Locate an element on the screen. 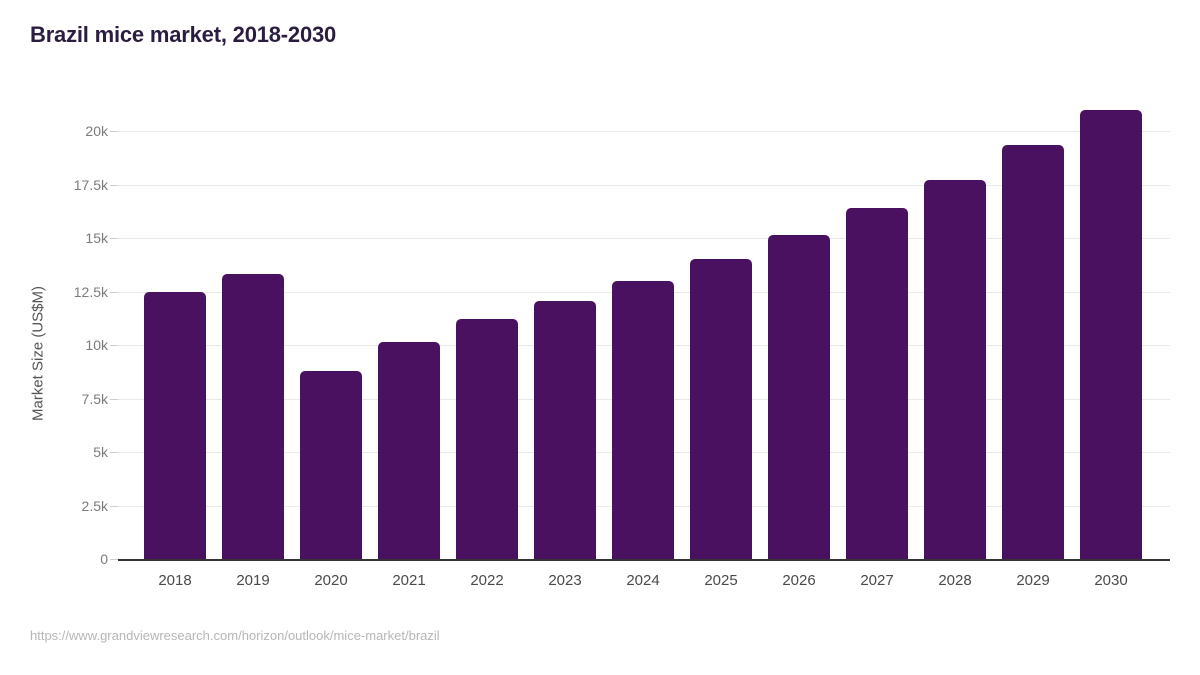 The width and height of the screenshot is (1200, 675). x-axis-tick-label: 2024 is located at coordinates (643, 580).